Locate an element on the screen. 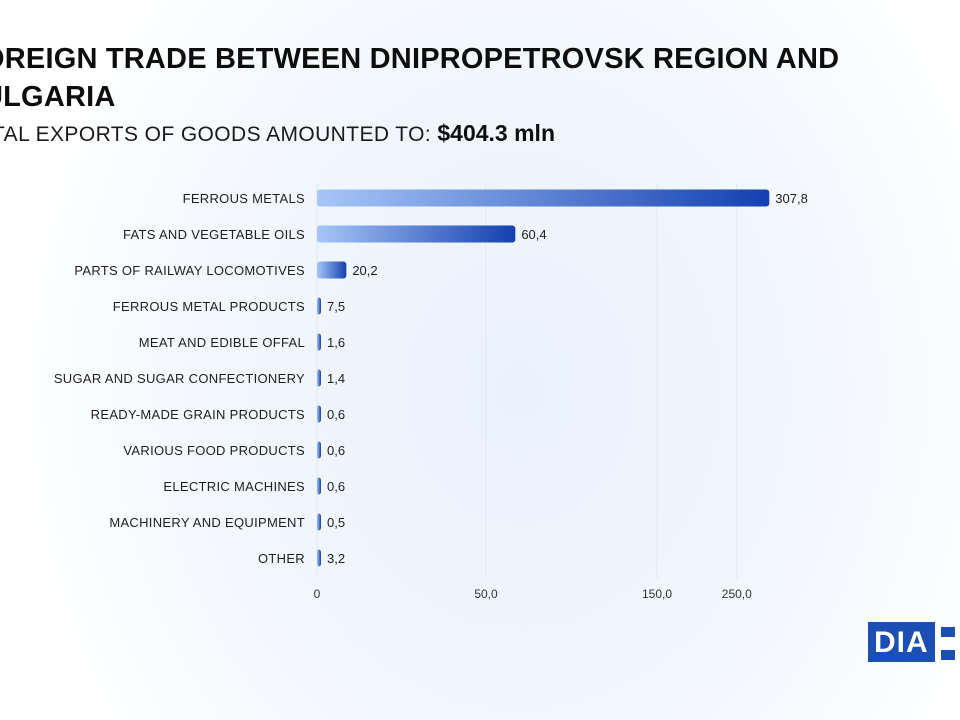 The width and height of the screenshot is (960, 720). value-label: 60,4 is located at coordinates (533, 234).